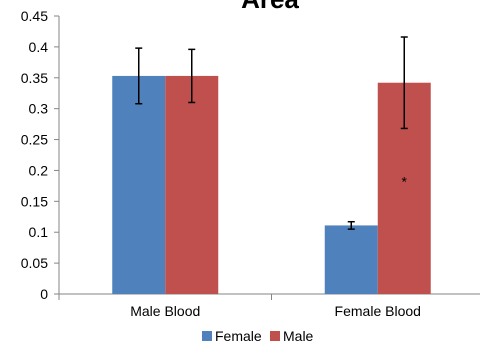 The height and width of the screenshot is (344, 480). Describe the element at coordinates (34, 78) in the screenshot. I see `y-tick-label: 0.35` at that location.